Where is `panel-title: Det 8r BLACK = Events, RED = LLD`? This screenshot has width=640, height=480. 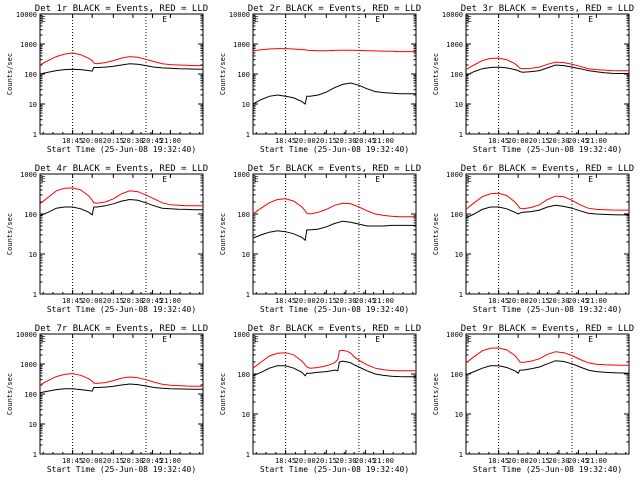
panel-title: Det 8r BLACK = Events, RED = LLD is located at coordinates (334, 329).